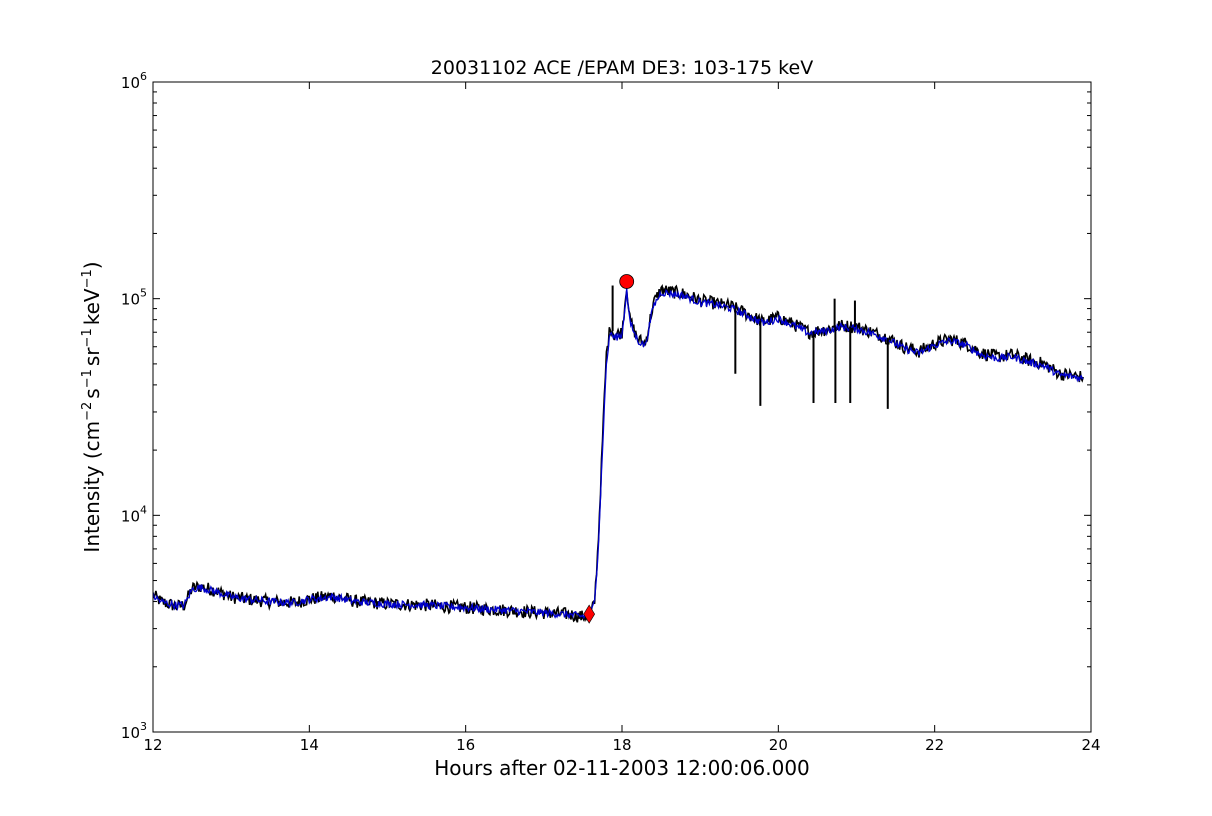 This screenshot has height=816, width=1212. What do you see at coordinates (92, 306) in the screenshot?
I see `y-axis-label-kev: keV` at bounding box center [92, 306].